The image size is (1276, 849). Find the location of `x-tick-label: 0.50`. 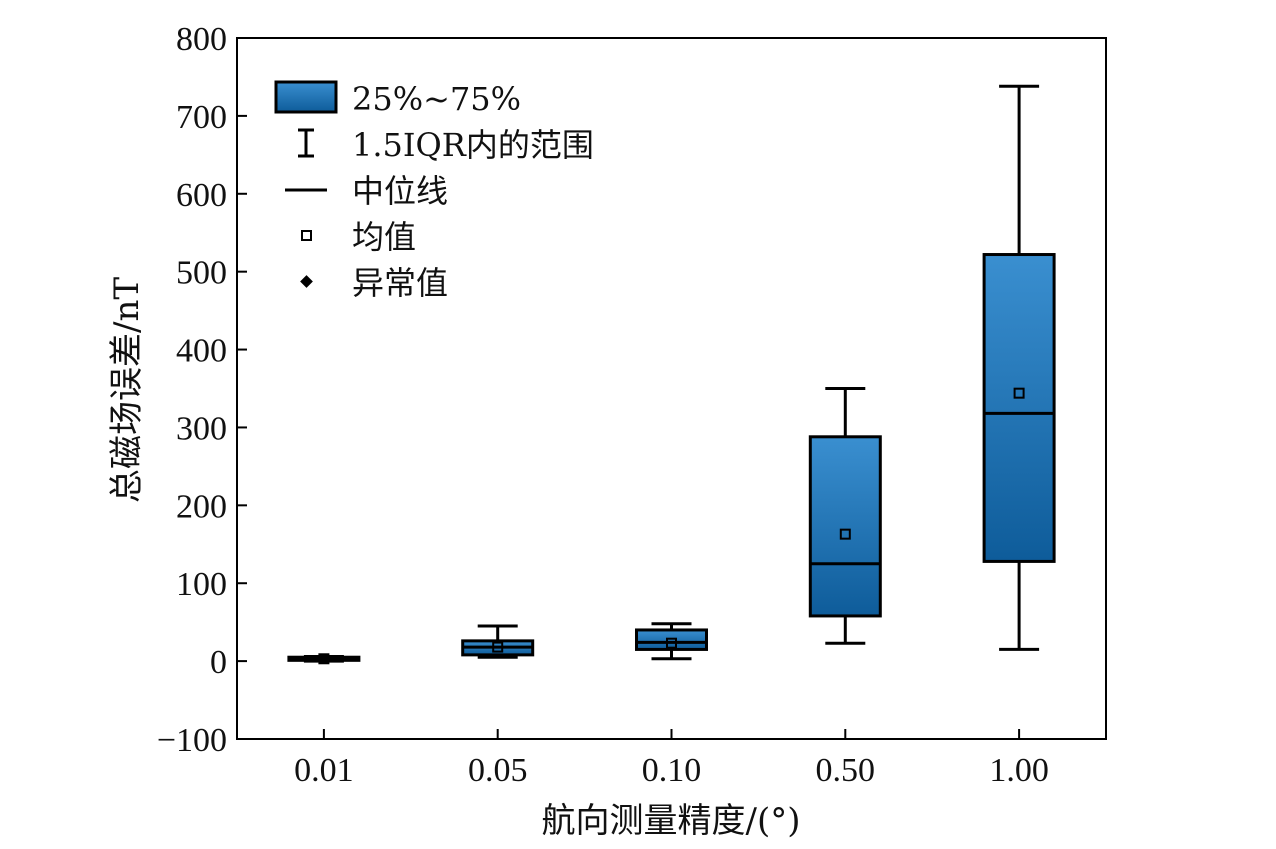

x-tick-label: 0.50 is located at coordinates (846, 770).